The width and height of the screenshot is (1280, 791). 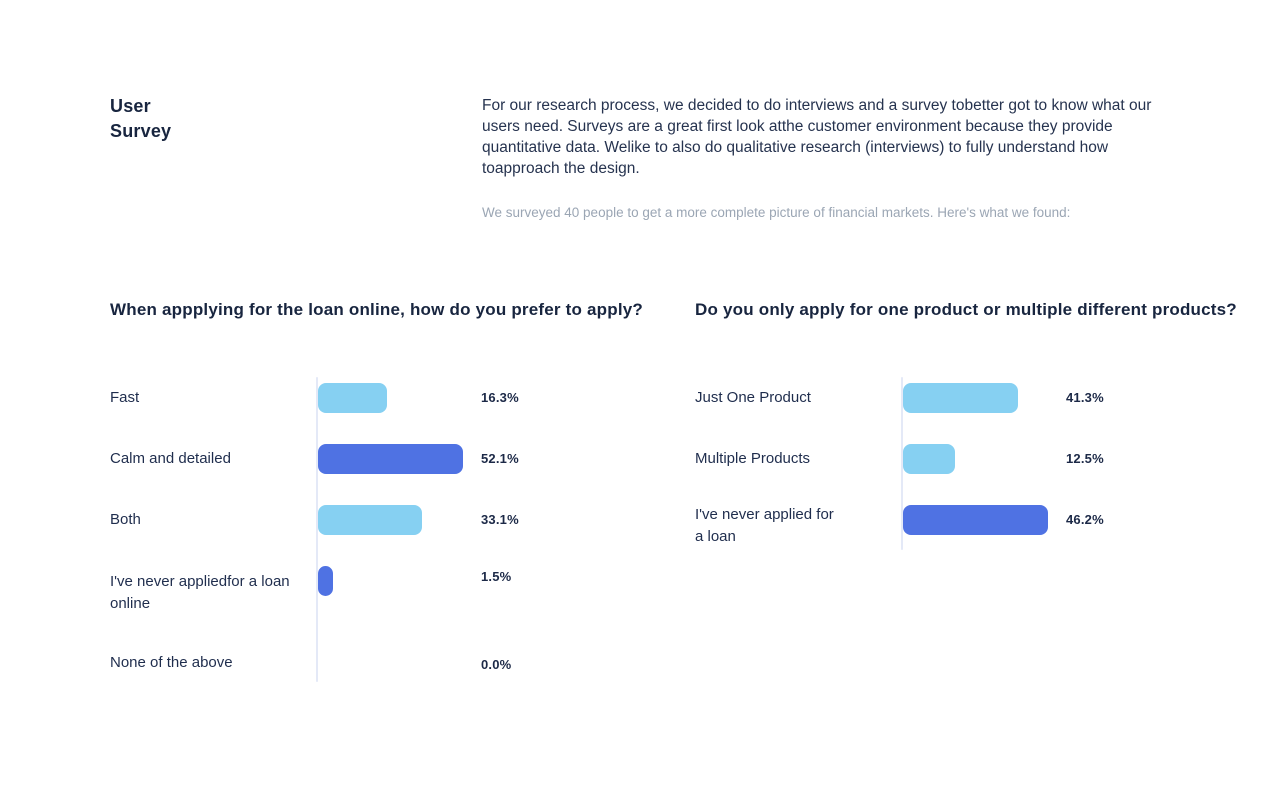 I want to click on value-label: 33.1%, so click(x=500, y=519).